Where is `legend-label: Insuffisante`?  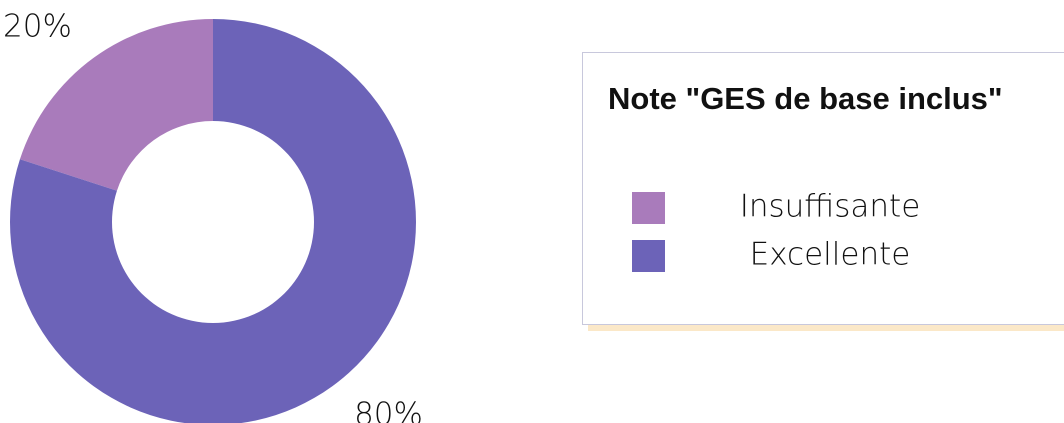
legend-label: Insuffisante is located at coordinates (830, 207).